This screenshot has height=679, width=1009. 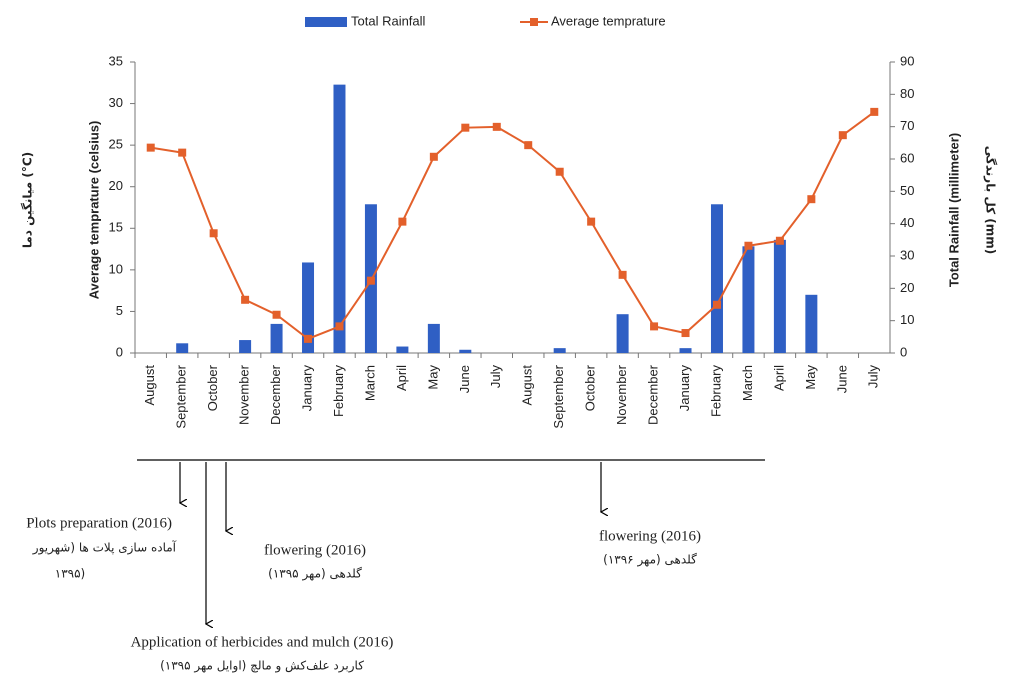 I want to click on y2-tick-label: 20, so click(x=907, y=287).